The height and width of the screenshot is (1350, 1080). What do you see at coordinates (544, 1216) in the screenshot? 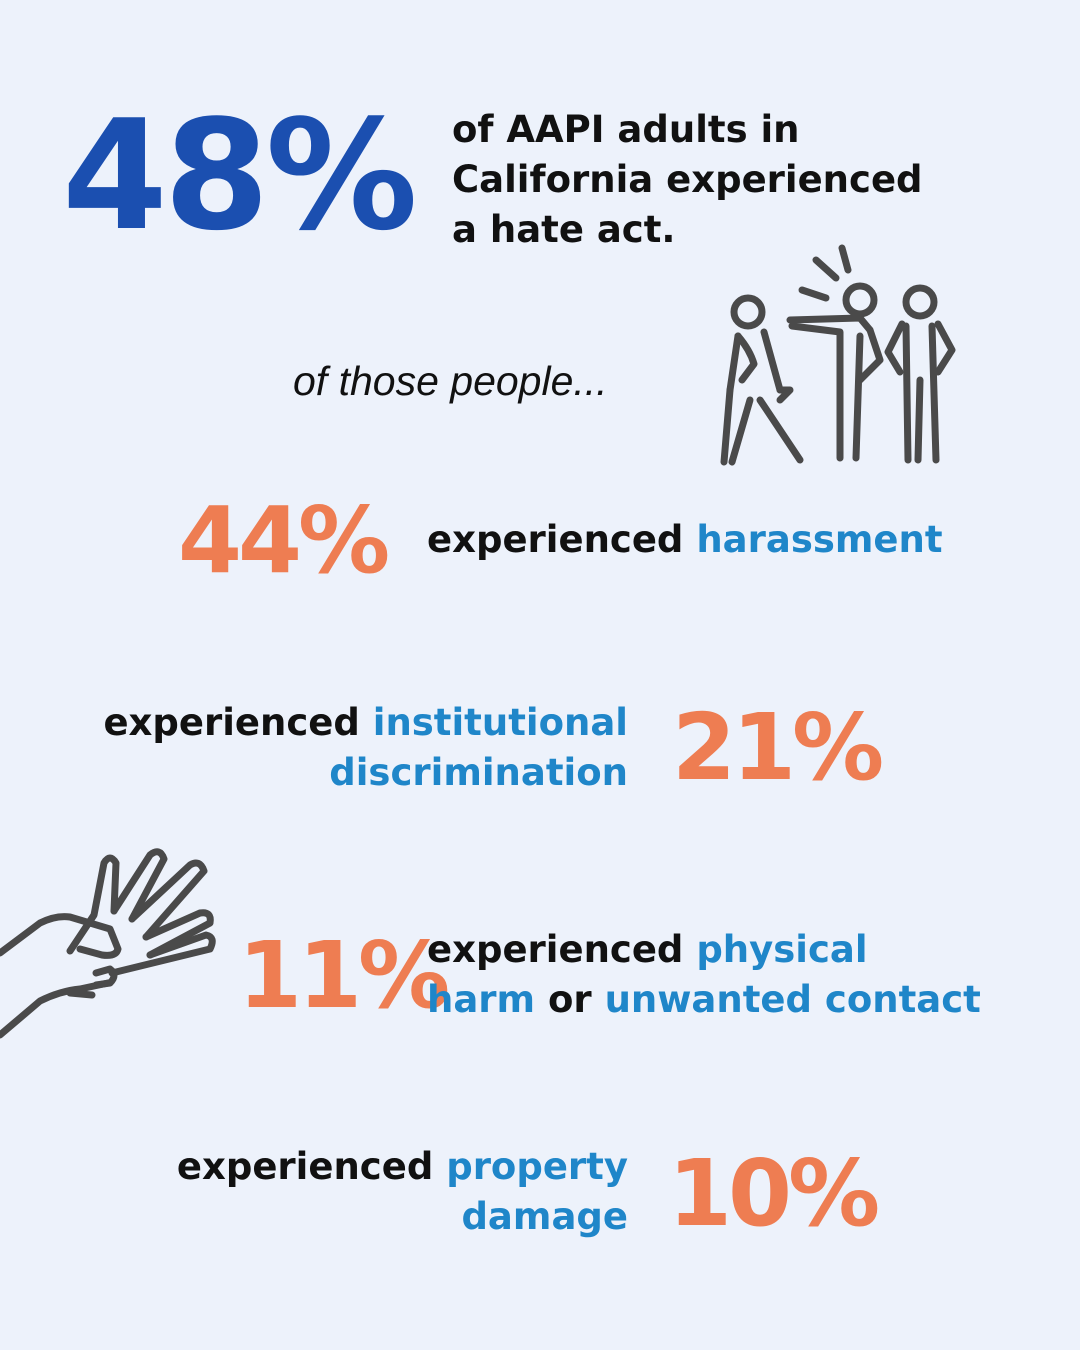
I see `property-damage-label-2: damage` at bounding box center [544, 1216].